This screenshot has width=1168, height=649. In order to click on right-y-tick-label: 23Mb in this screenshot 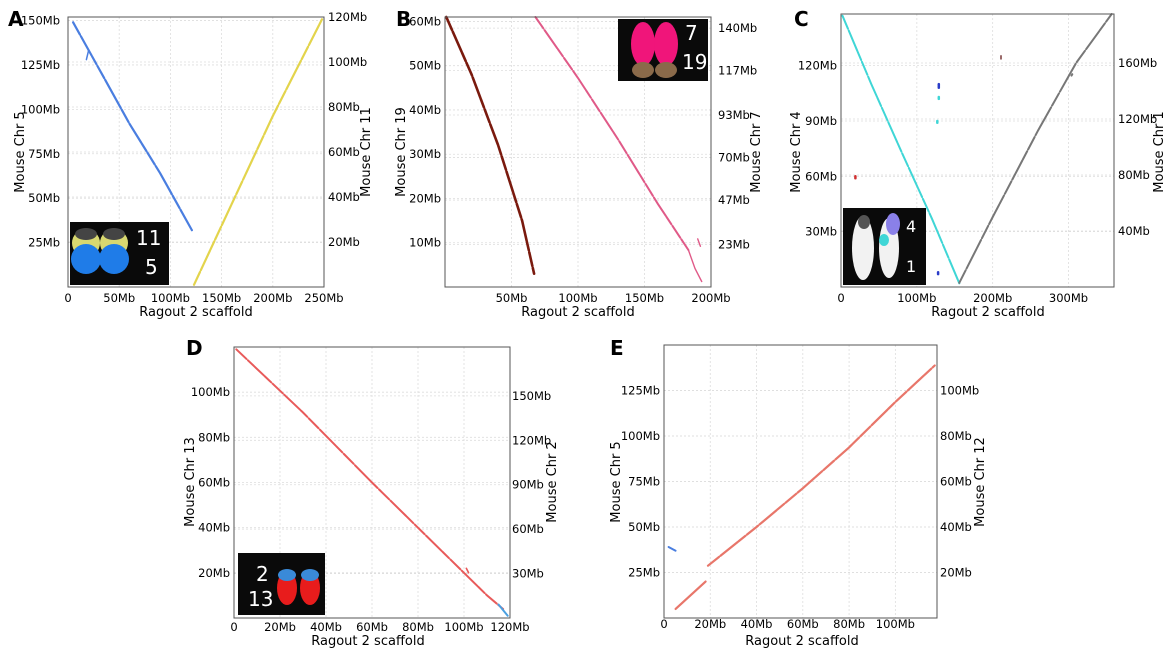, I will do `click(734, 244)`.